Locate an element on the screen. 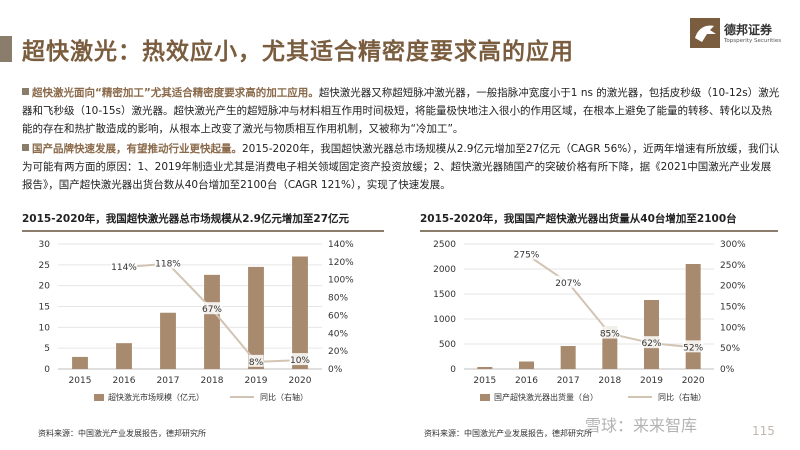 The image size is (800, 450). logo-text-en: Topsperity Securities is located at coordinates (753, 41).